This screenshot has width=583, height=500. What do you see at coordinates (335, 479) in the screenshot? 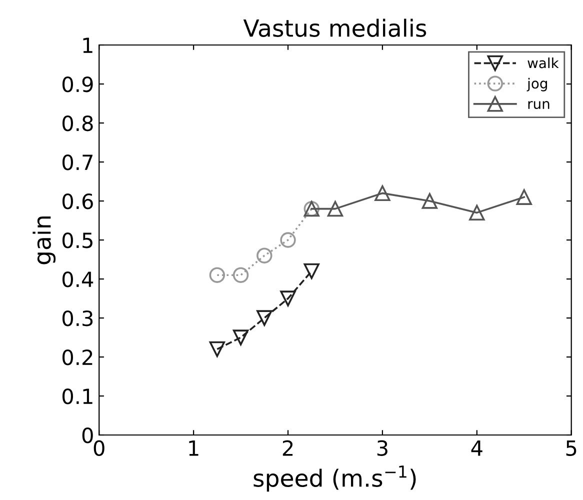
I see `x-axis-title: speed (m.s$^{−1}$)` at bounding box center [335, 479].